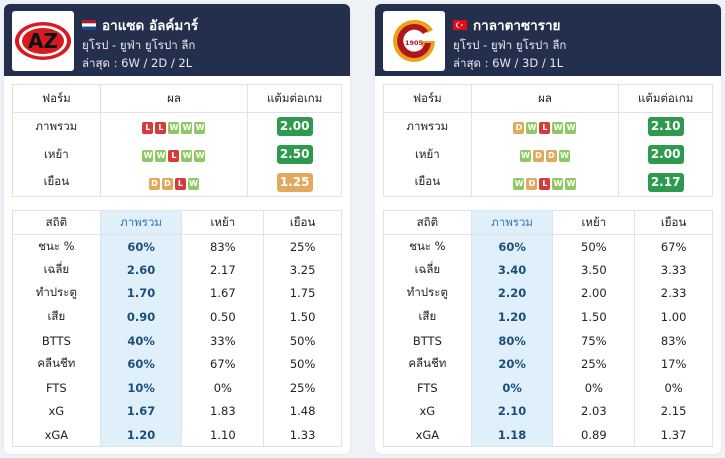 The width and height of the screenshot is (725, 458). Describe the element at coordinates (223, 364) in the screenshot. I see `stat-home: 67%` at that location.